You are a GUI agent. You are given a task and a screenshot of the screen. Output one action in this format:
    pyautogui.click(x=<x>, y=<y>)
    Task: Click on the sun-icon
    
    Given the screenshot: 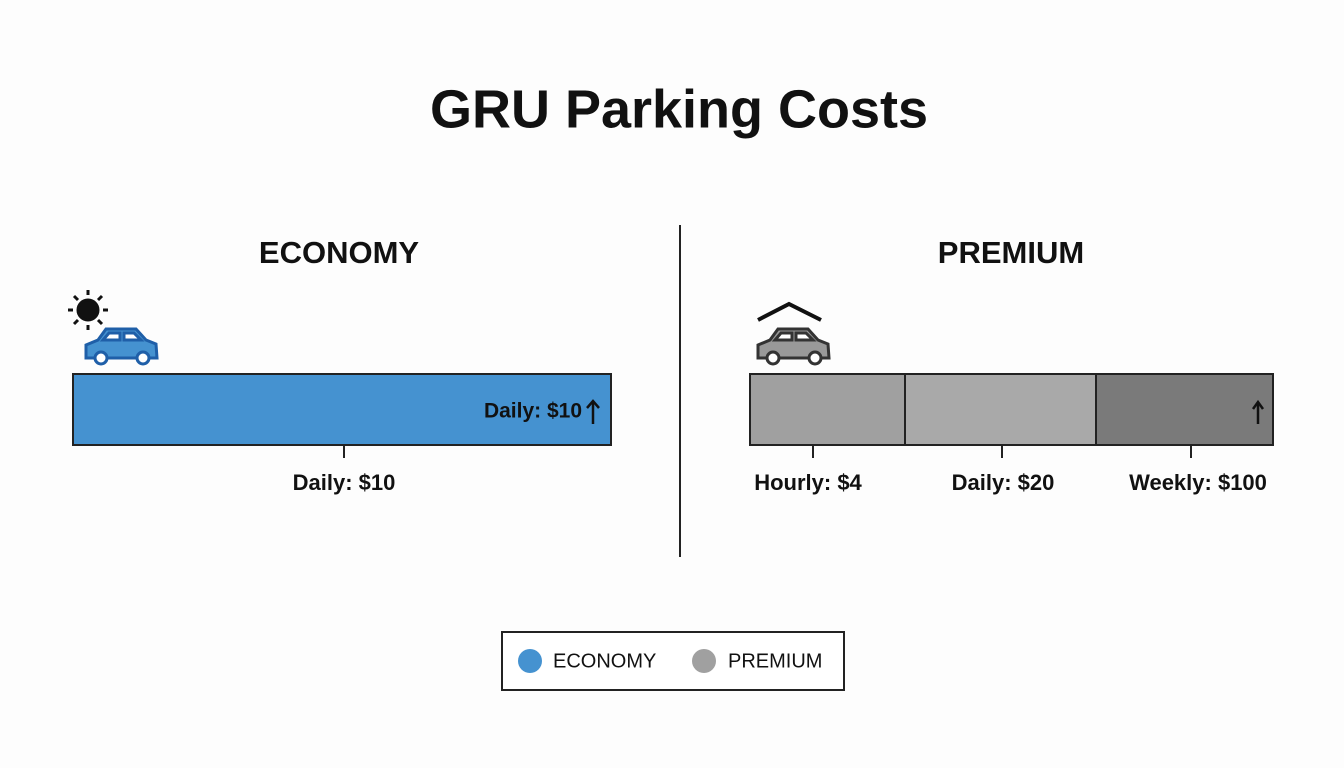 What is the action you would take?
    pyautogui.click(x=88, y=310)
    